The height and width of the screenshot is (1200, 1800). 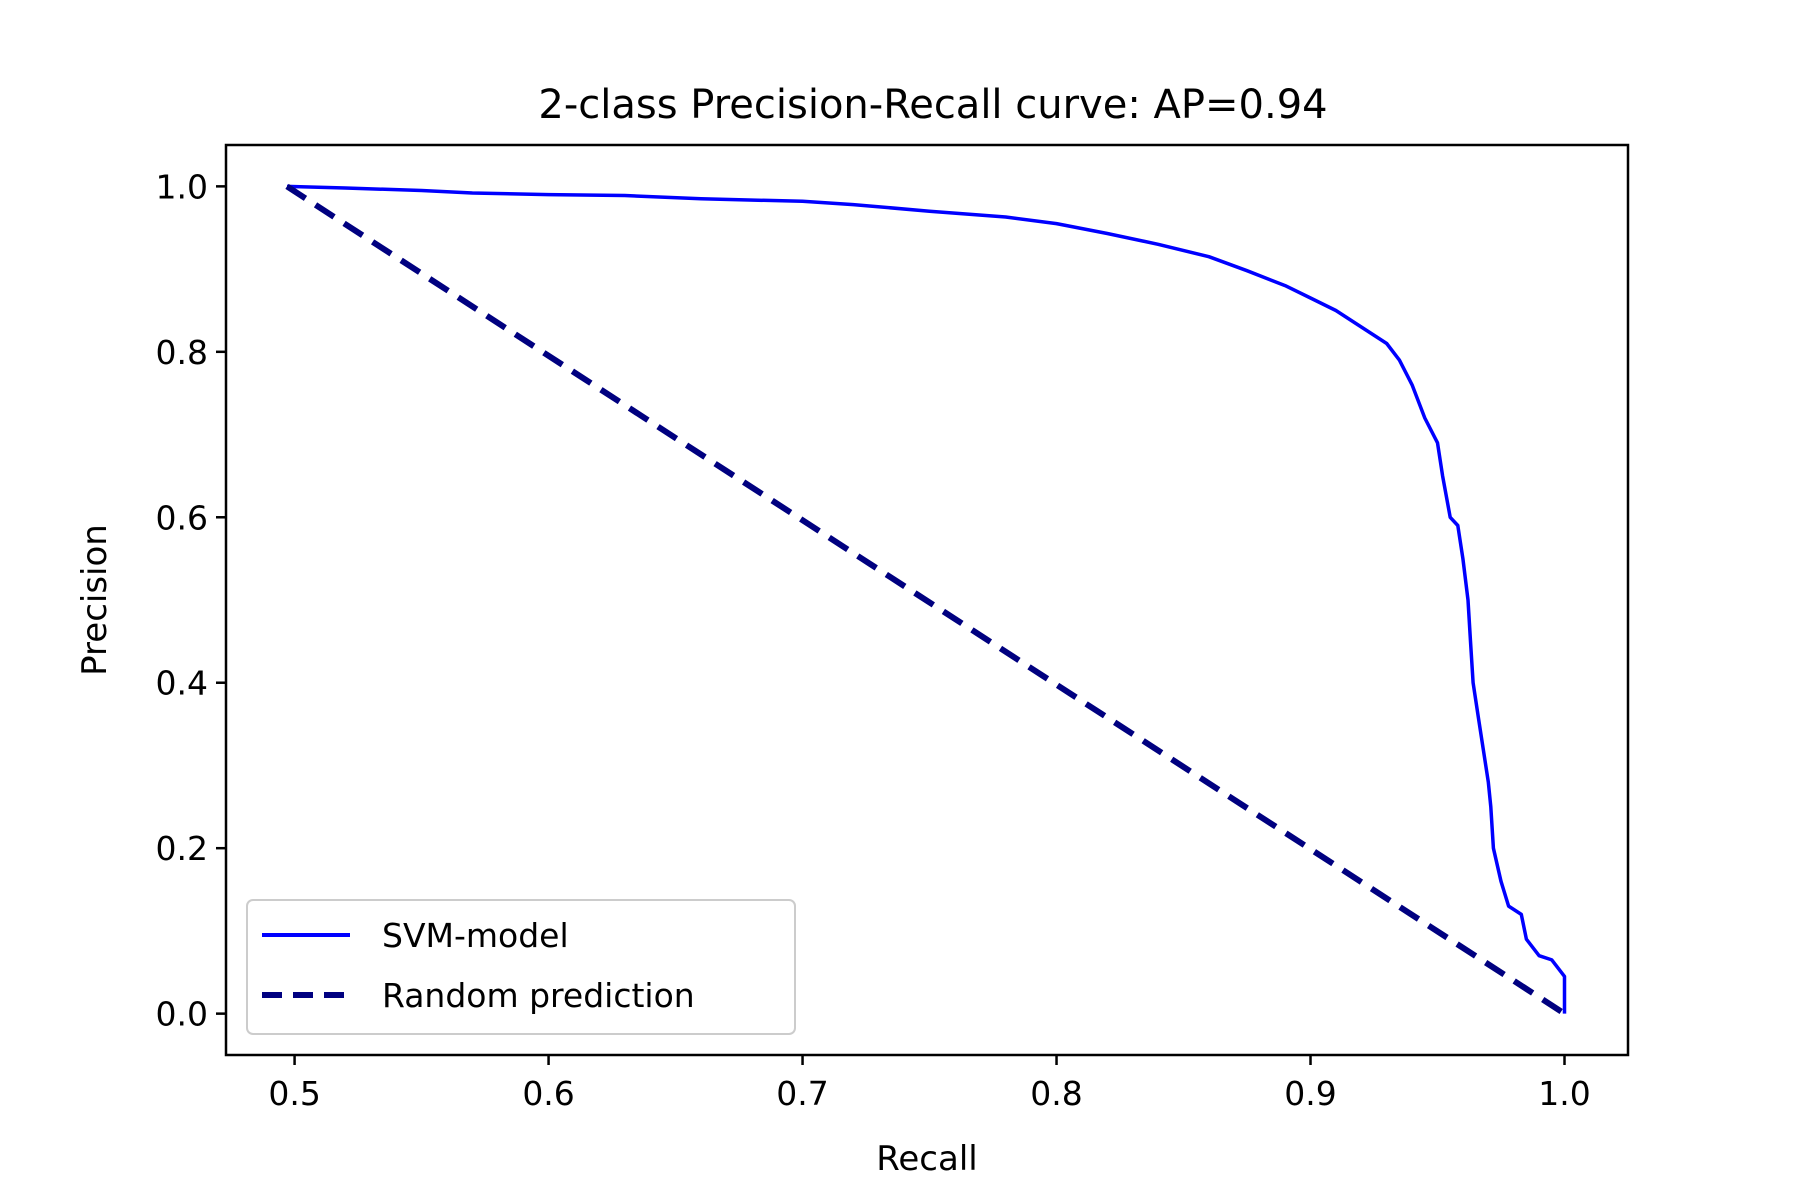 What do you see at coordinates (191, 600) in the screenshot?
I see `y-axis-ticks: 0.0 0.2 0.4 0.6 0.8 1.0` at bounding box center [191, 600].